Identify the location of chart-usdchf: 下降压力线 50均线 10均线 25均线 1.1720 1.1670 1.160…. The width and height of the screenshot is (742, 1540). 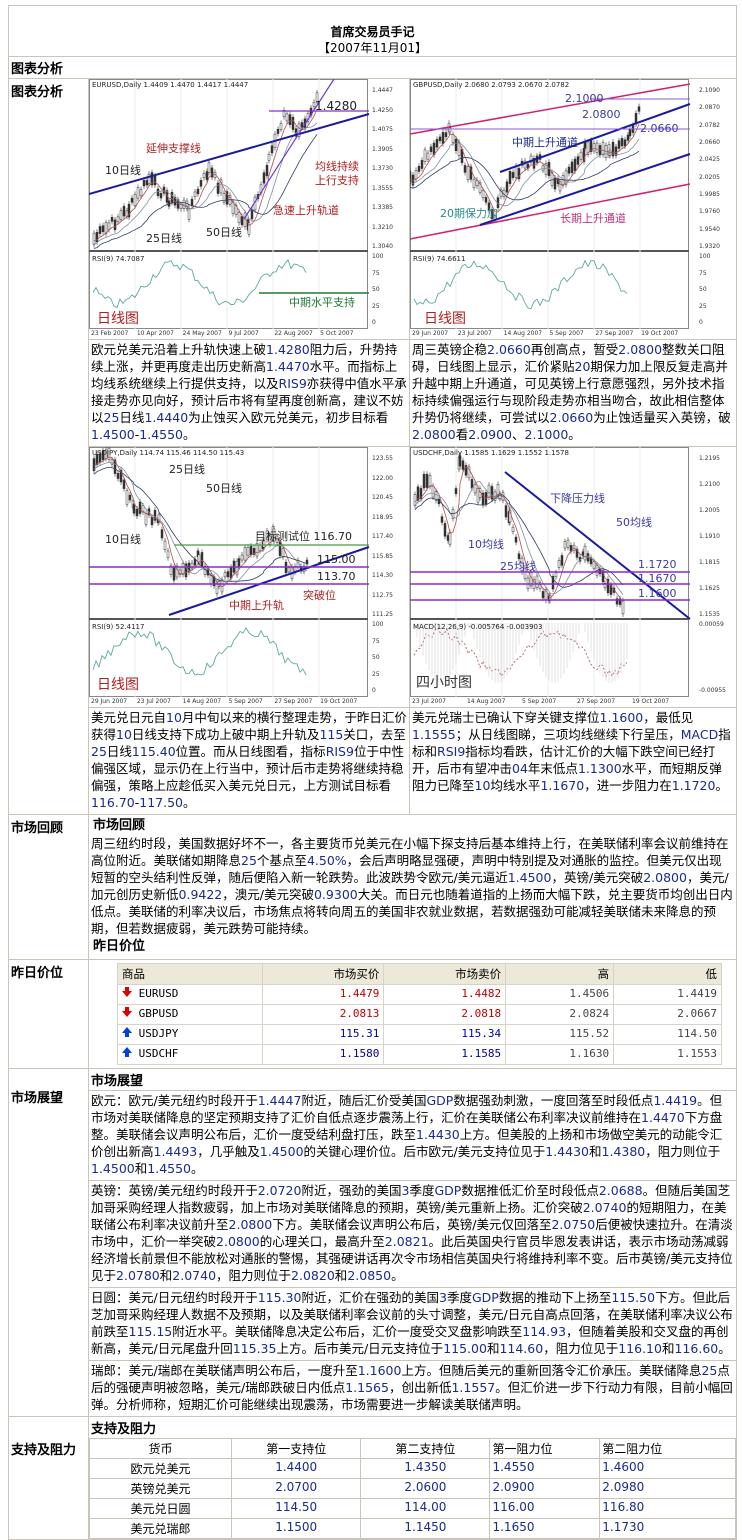
(569, 577).